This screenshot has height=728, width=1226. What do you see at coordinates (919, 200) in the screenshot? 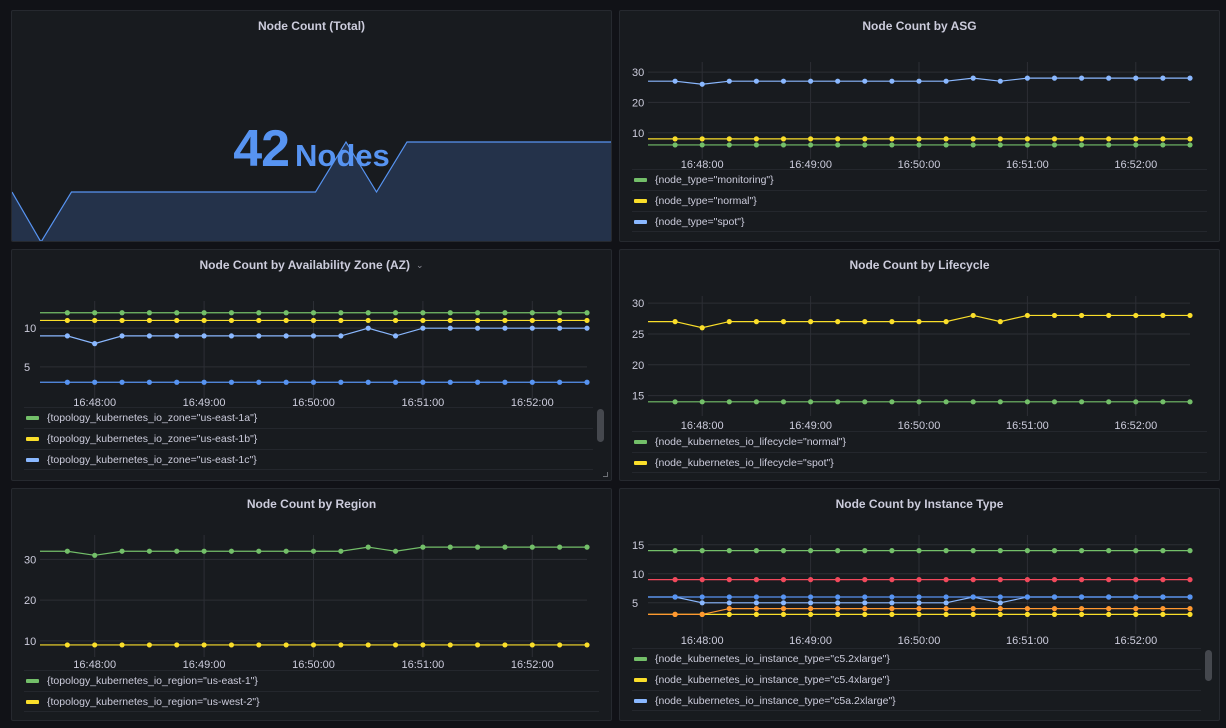
I see `legend-item: {node_type="normal"}` at bounding box center [919, 200].